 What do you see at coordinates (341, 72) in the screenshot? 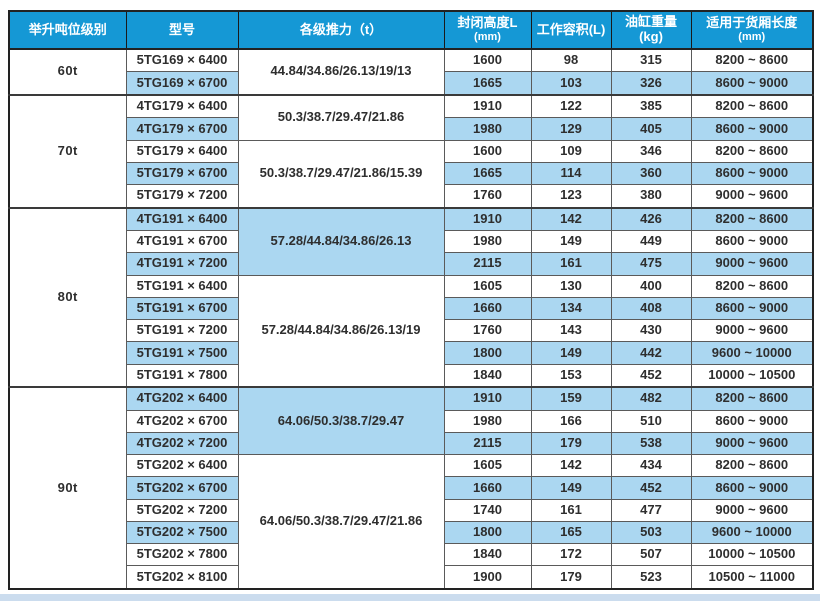
I see `thrust-cell: 44.84/34.86/26.13/19/13` at bounding box center [341, 72].